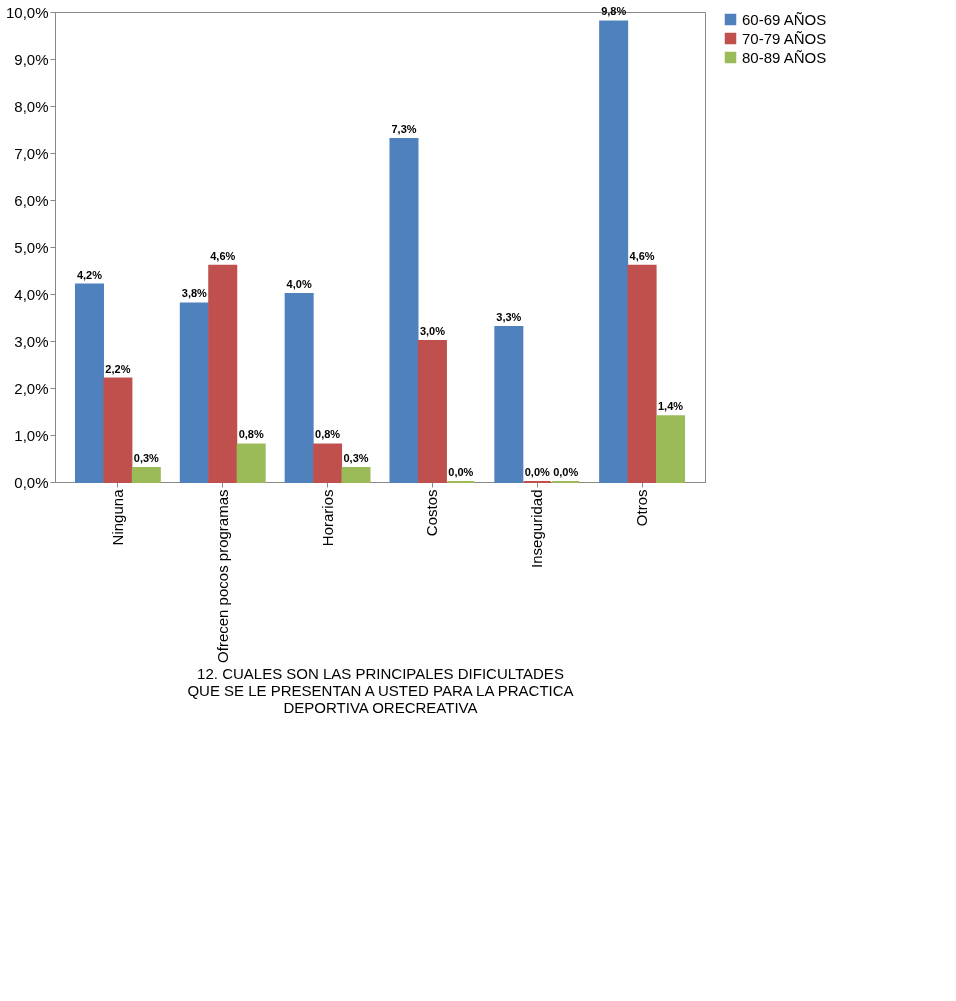  What do you see at coordinates (642, 508) in the screenshot?
I see `x-tick-label: Otros` at bounding box center [642, 508].